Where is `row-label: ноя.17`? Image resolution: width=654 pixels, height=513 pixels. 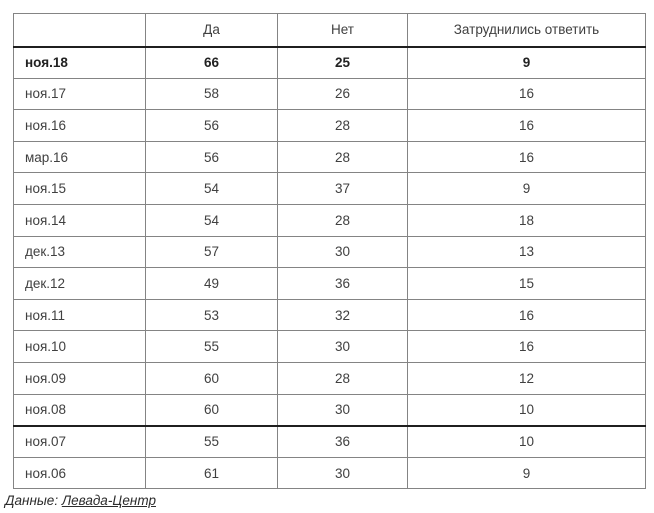 row-label: ноя.17 is located at coordinates (79, 94).